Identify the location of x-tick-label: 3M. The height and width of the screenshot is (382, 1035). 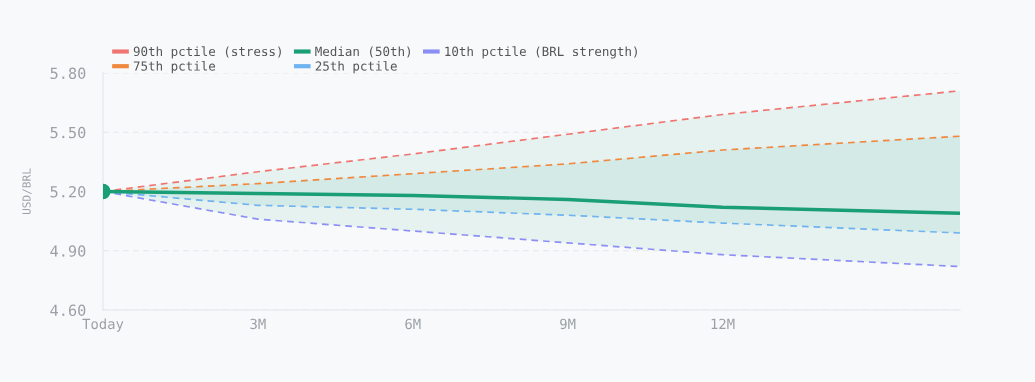
(258, 324).